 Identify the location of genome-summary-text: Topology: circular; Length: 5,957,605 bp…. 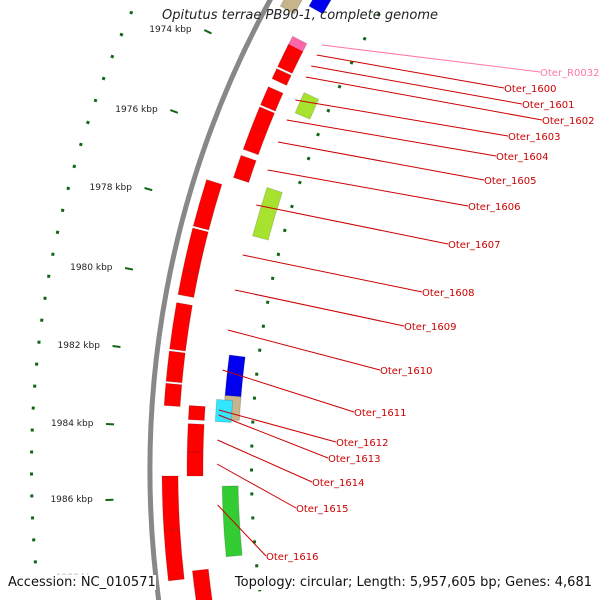
(413, 582).